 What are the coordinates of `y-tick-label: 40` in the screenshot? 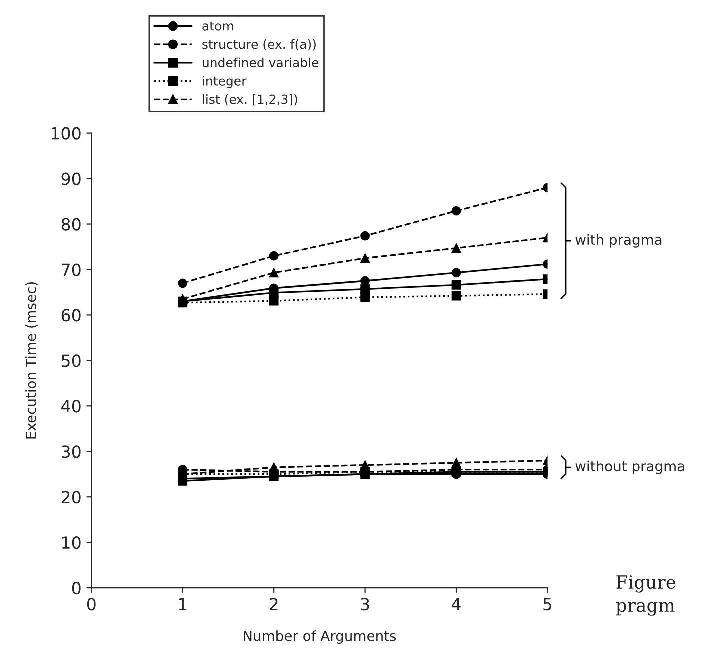 It's located at (71, 406).